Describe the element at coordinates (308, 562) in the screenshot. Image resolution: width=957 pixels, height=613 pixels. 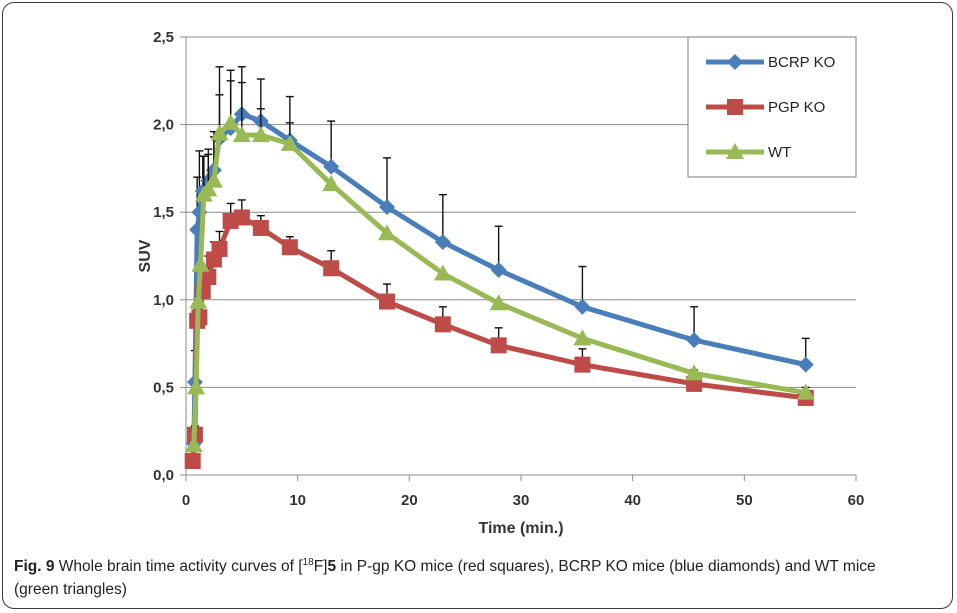
I see `caption-isotope-superscript: 18` at that location.